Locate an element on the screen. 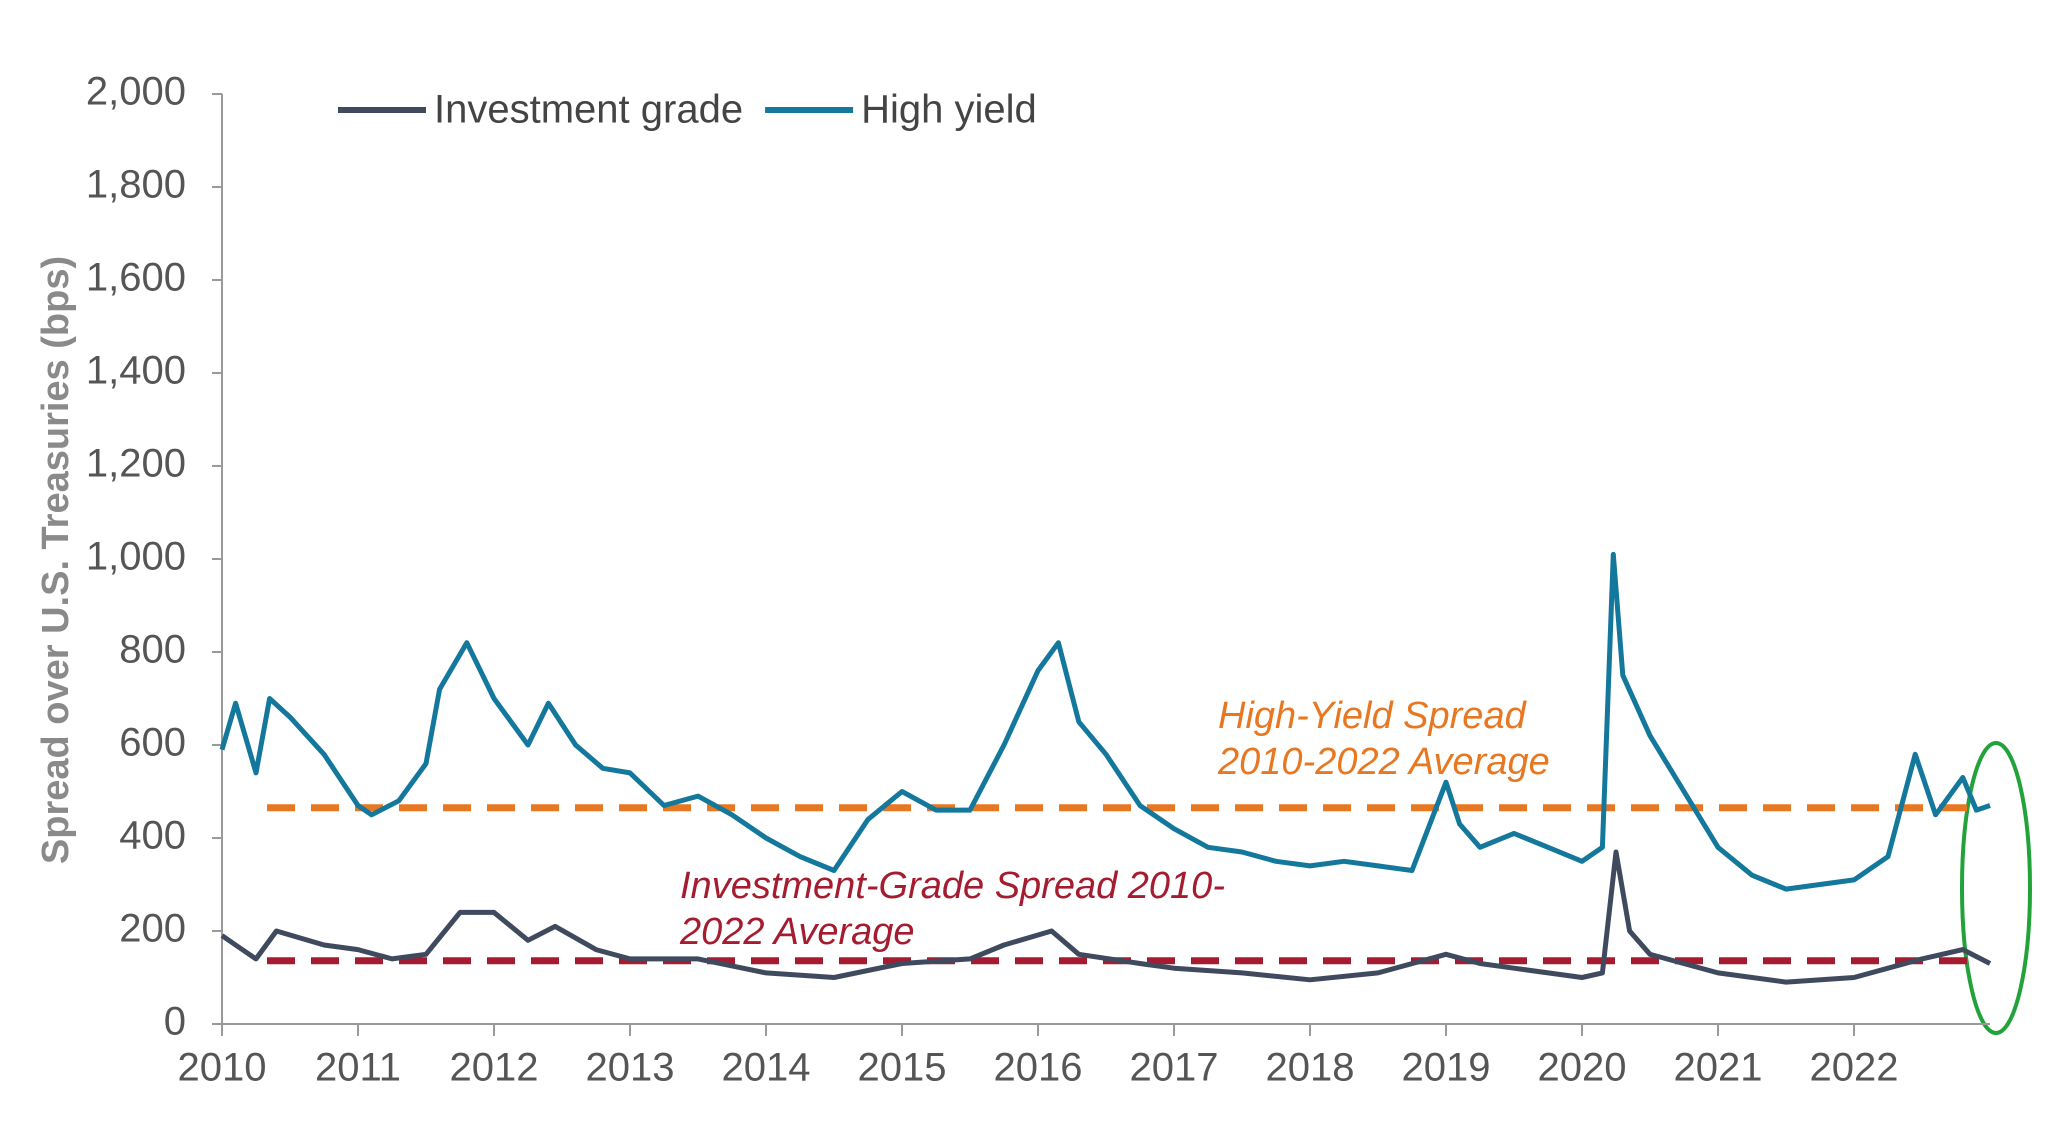  y-tick-label: 800 is located at coordinates (152, 650).